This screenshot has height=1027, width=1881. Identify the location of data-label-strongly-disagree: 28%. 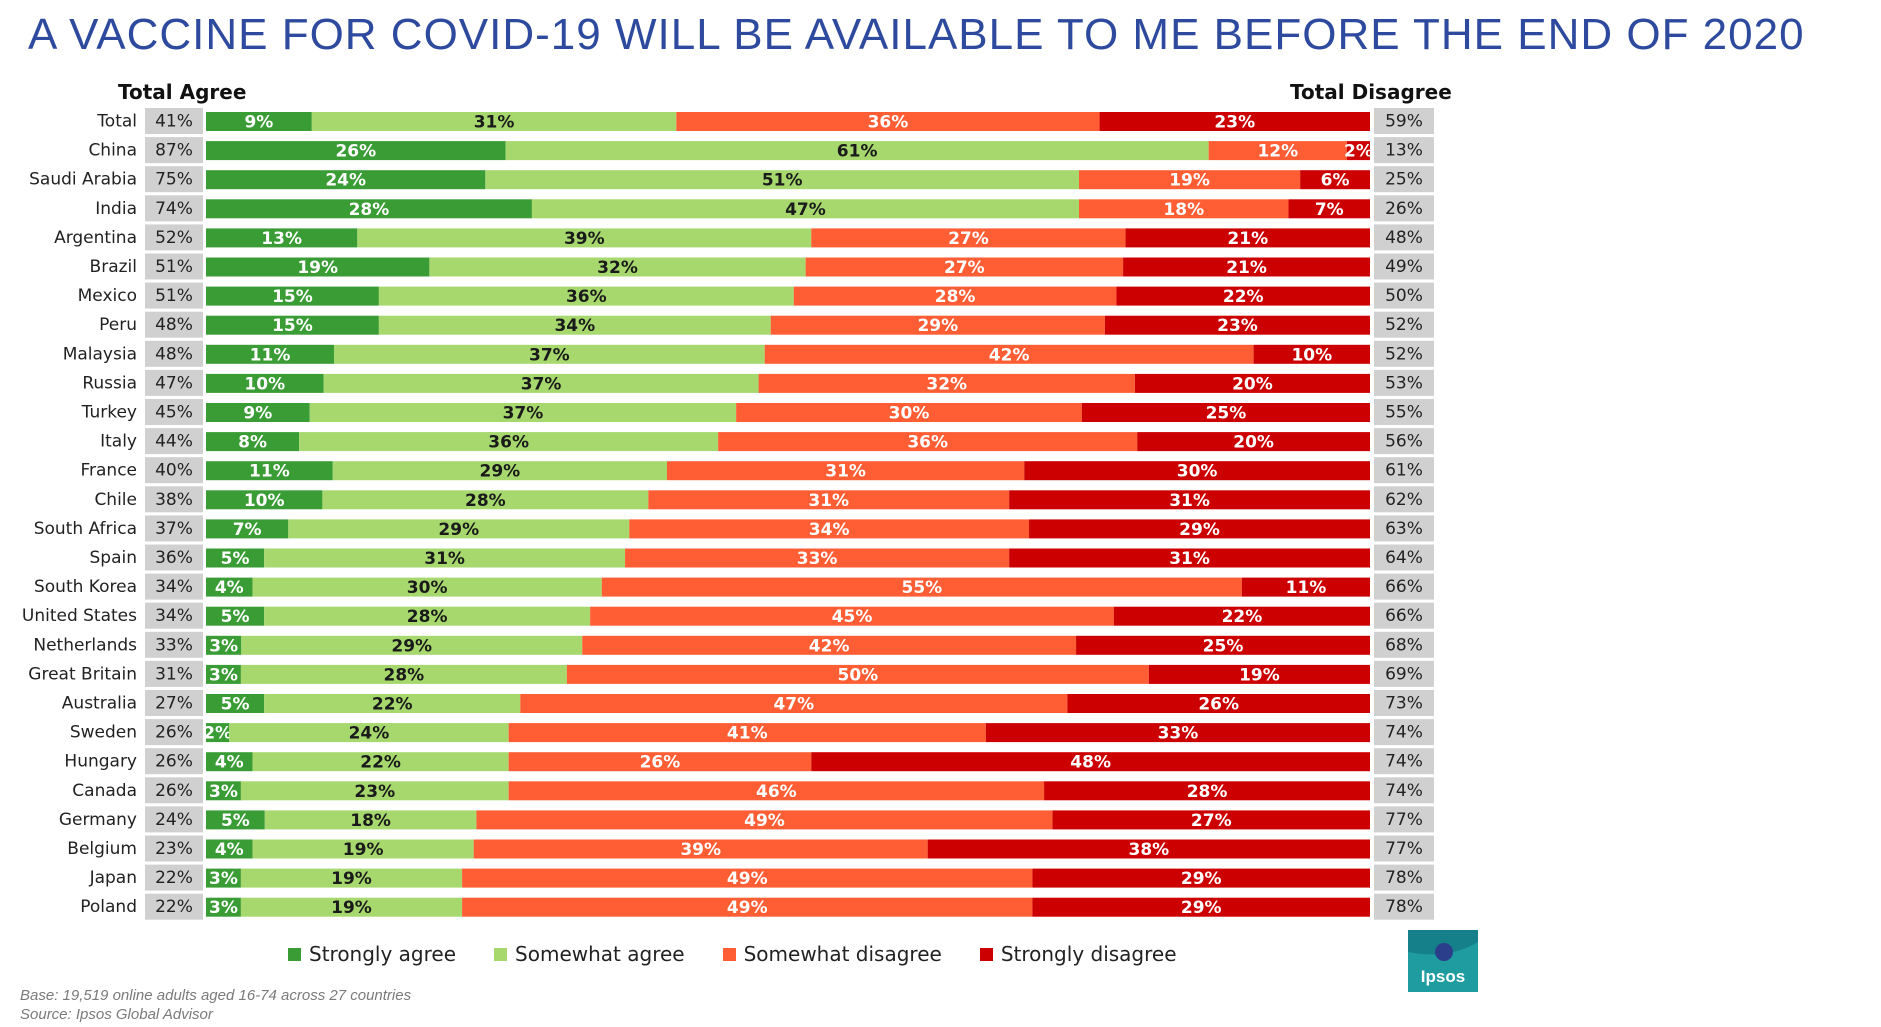
(1207, 792).